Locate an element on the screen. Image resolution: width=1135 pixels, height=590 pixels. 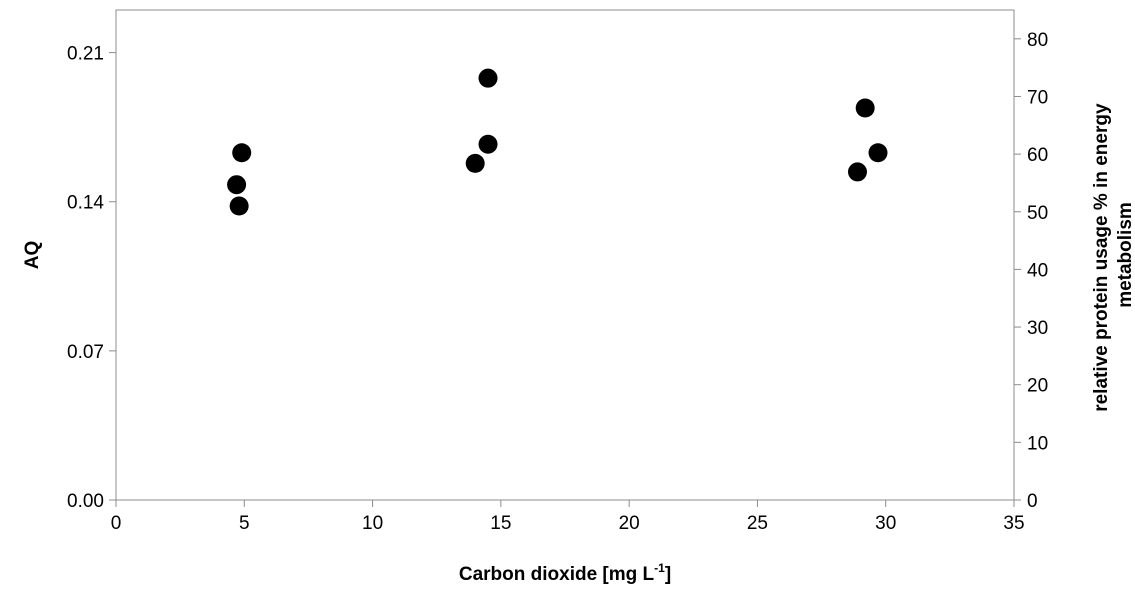
y2-tick-label: 30 is located at coordinates (1037, 328).